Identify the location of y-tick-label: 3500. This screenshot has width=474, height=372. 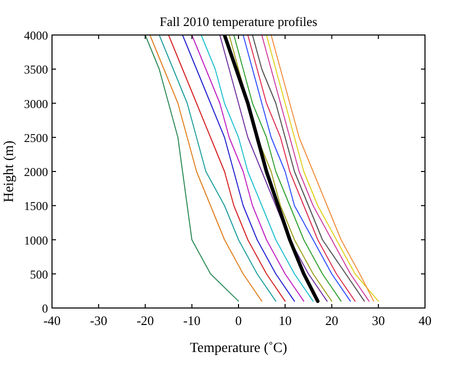
(36, 69).